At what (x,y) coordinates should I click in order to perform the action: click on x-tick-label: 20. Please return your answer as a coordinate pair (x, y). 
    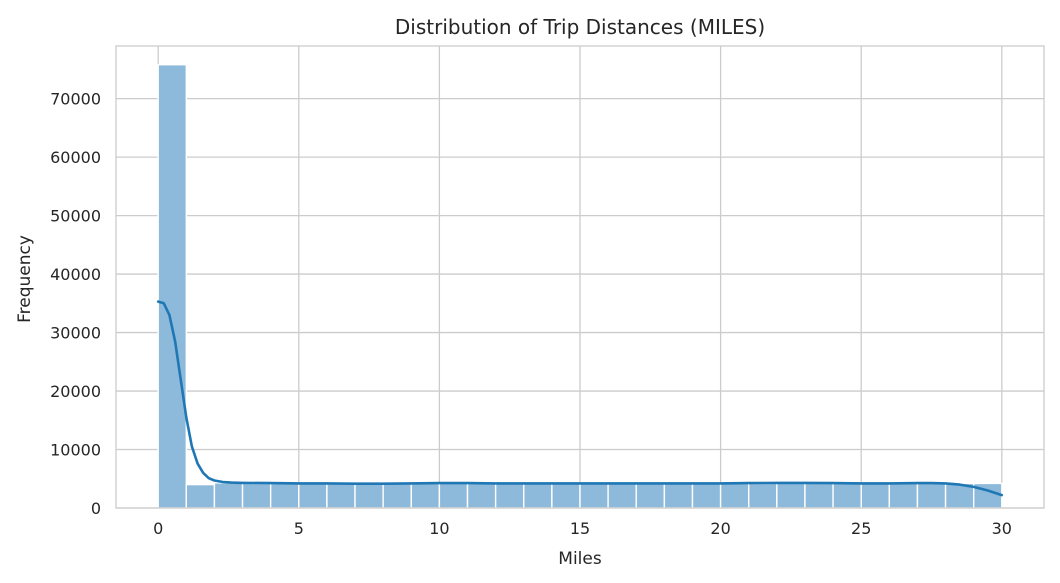
    Looking at the image, I should click on (720, 528).